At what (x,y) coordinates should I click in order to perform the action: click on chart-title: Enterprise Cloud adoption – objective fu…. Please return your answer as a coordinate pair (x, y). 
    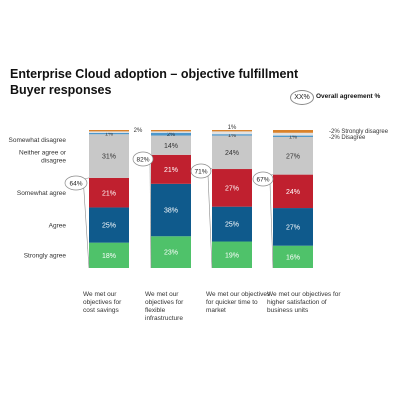
    Looking at the image, I should click on (154, 82).